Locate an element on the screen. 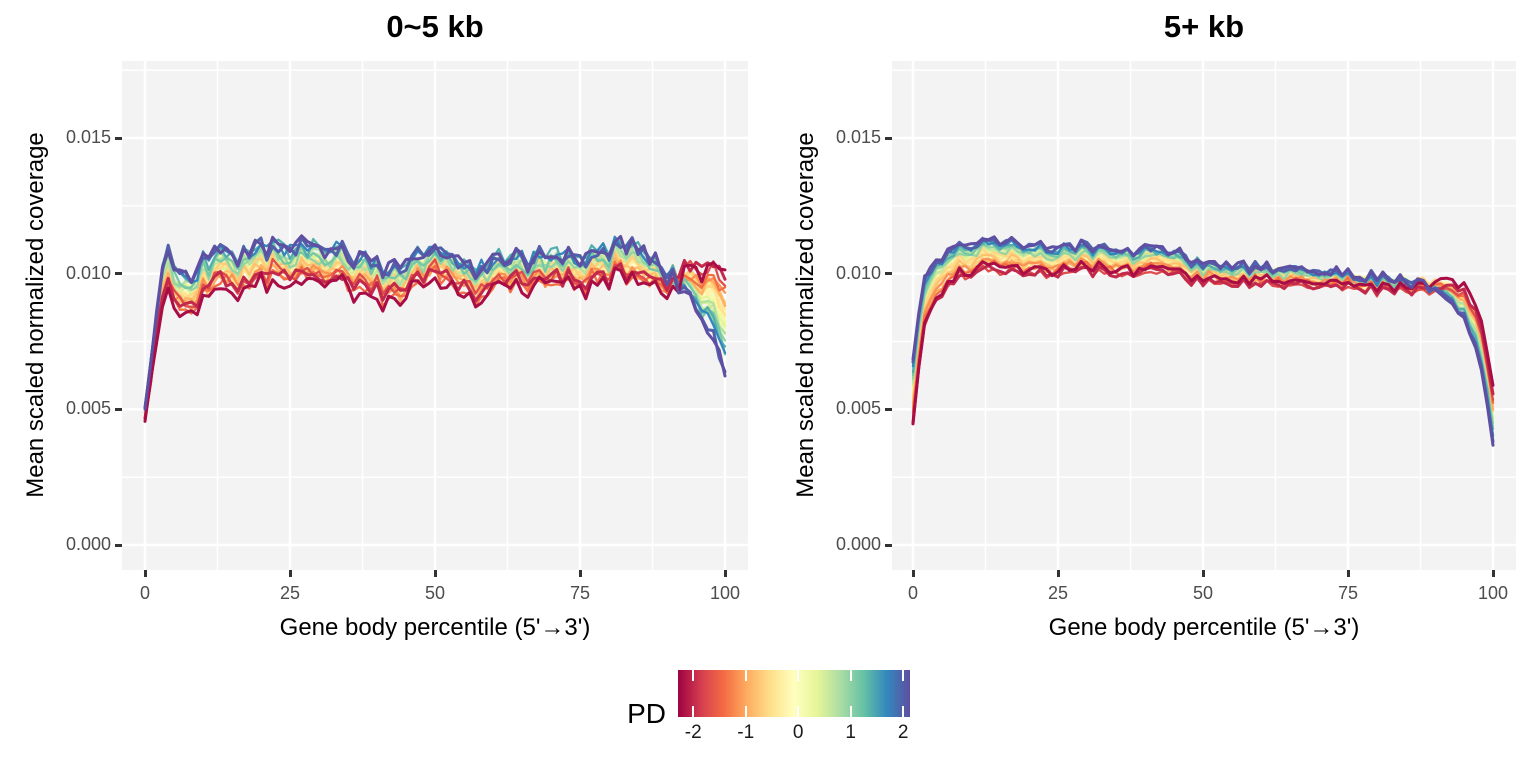 The height and width of the screenshot is (768, 1536). y-axis-title-right-text: Mean scaled normalized coverage is located at coordinates (805, 315).